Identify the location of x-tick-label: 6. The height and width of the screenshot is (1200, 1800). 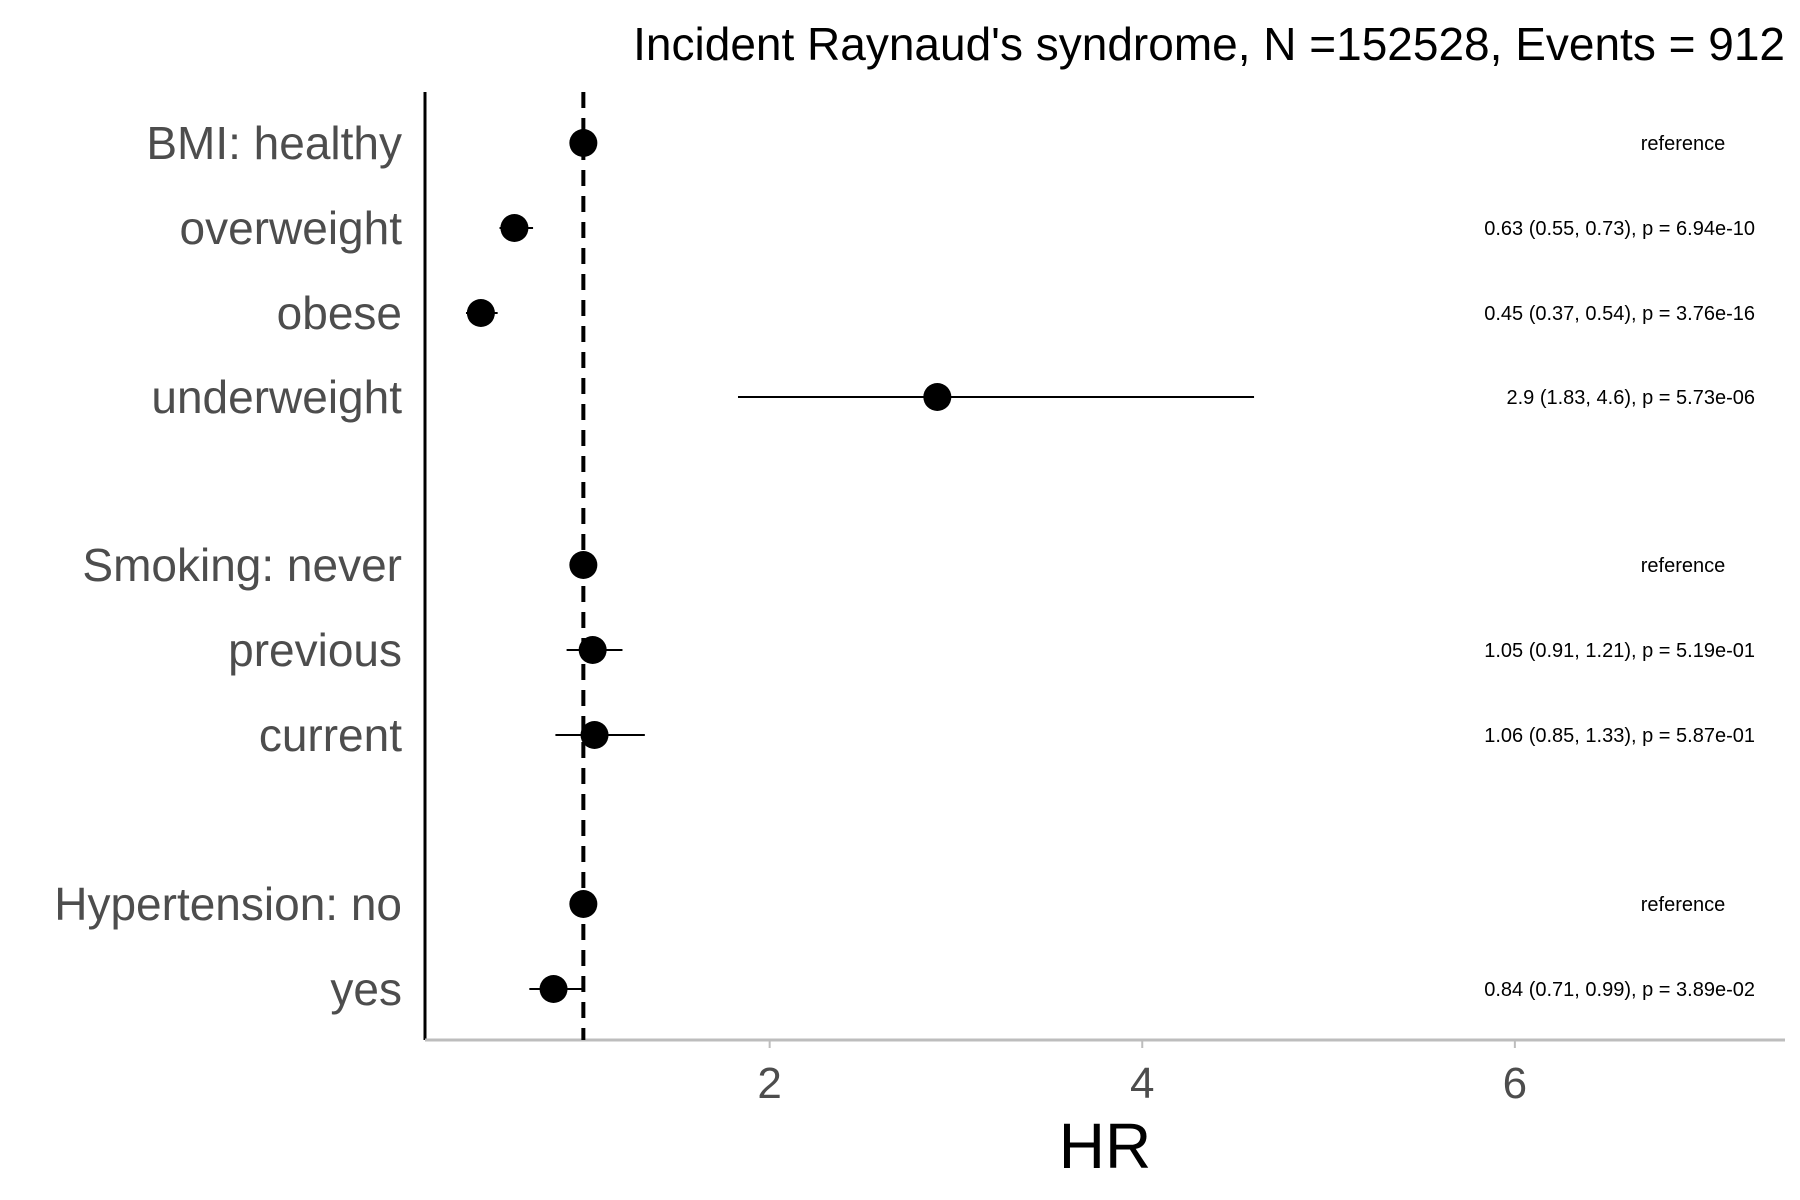
(1515, 1083).